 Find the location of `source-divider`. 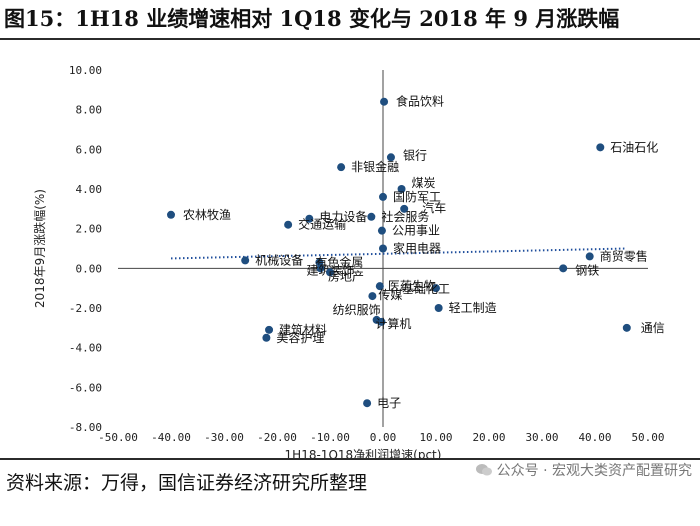

source-divider is located at coordinates (350, 459).